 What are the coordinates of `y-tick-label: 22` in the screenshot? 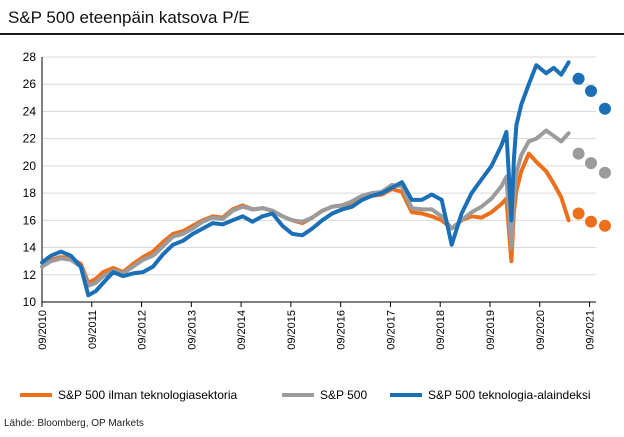 It's located at (30, 139).